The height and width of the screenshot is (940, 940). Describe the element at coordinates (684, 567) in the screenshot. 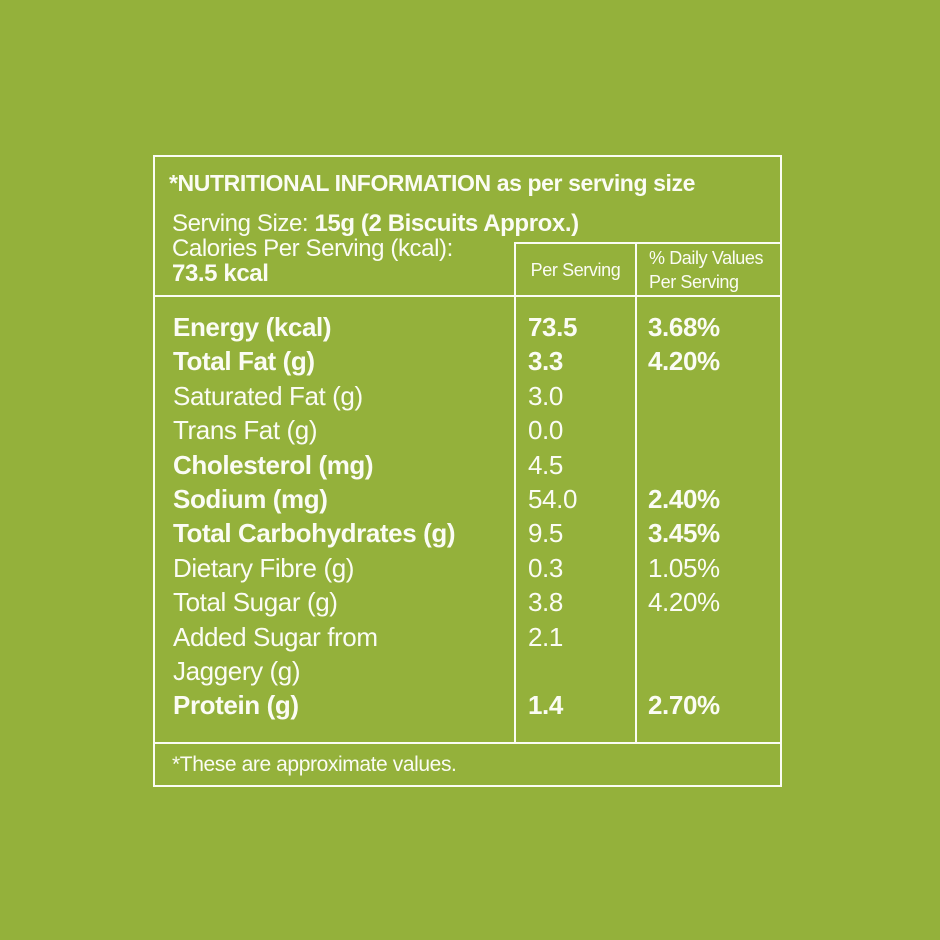

I see `row-dietary-fibre-dv: 1.05%` at that location.